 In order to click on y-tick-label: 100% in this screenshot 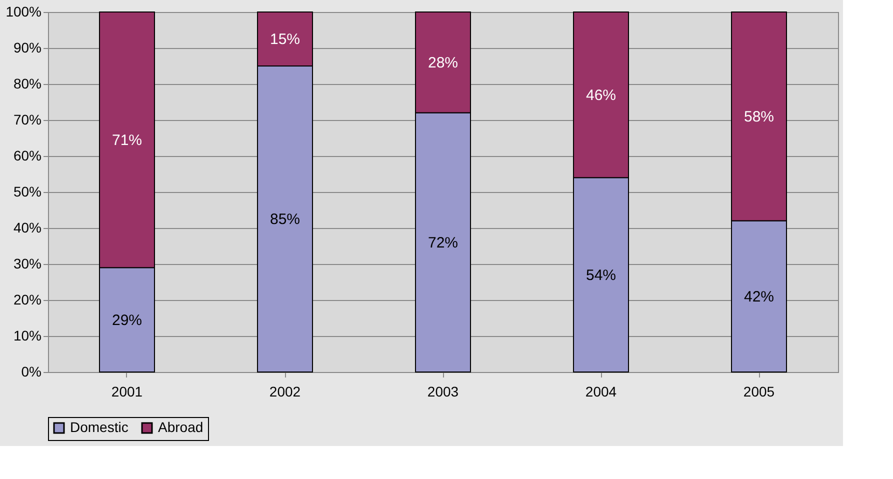, I will do `click(24, 12)`.